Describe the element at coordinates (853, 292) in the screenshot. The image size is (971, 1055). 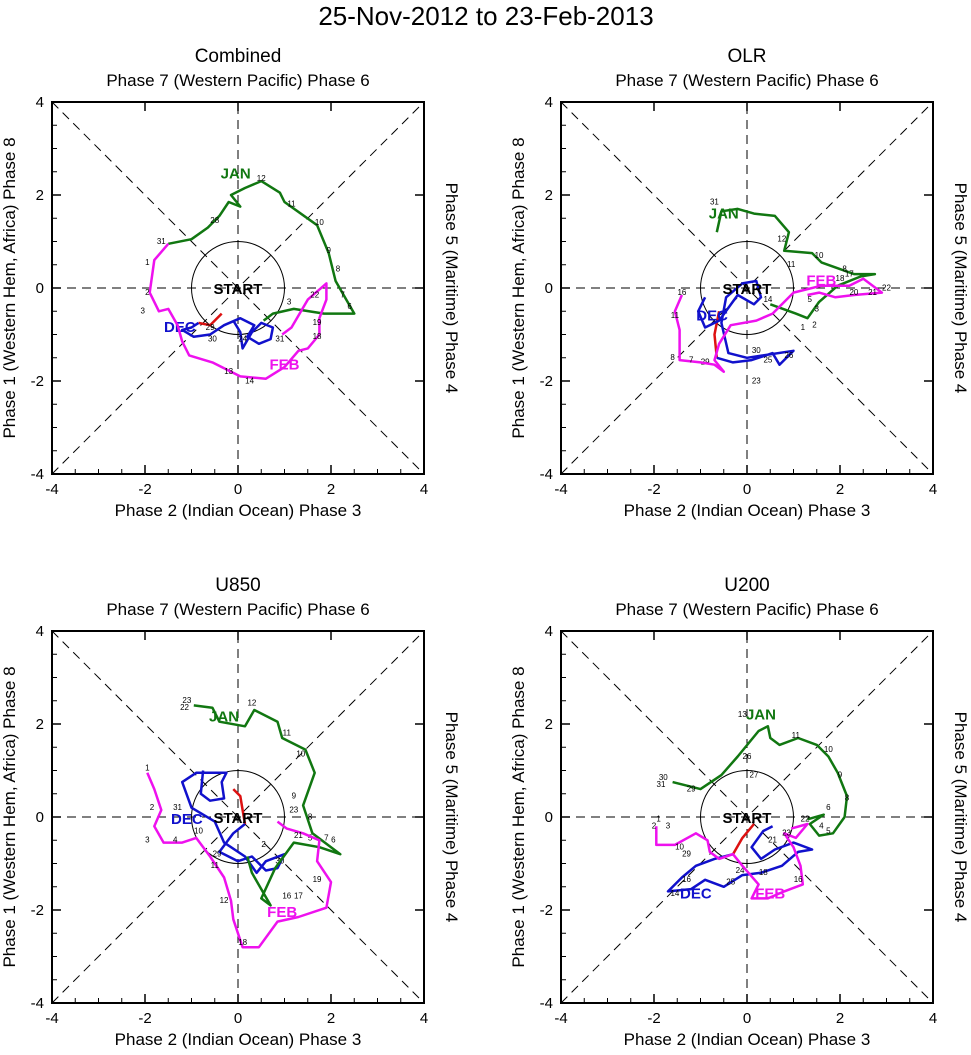
I see `day-label: 20` at that location.